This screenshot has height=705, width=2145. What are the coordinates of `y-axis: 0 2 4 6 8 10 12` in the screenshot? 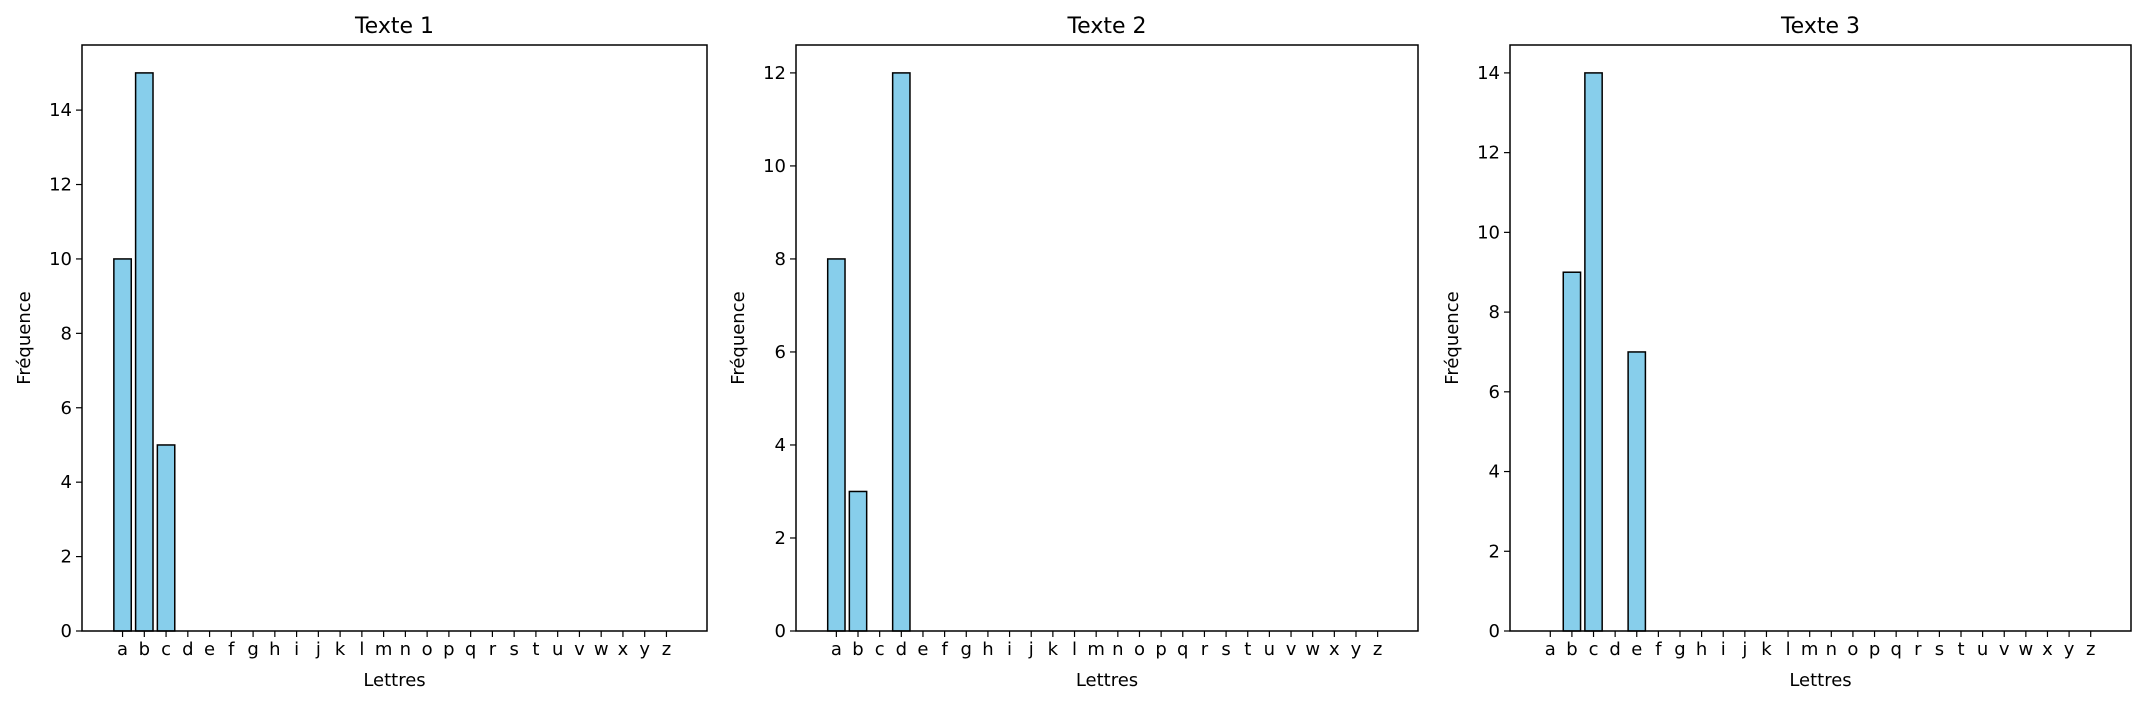 It's located at (779, 352).